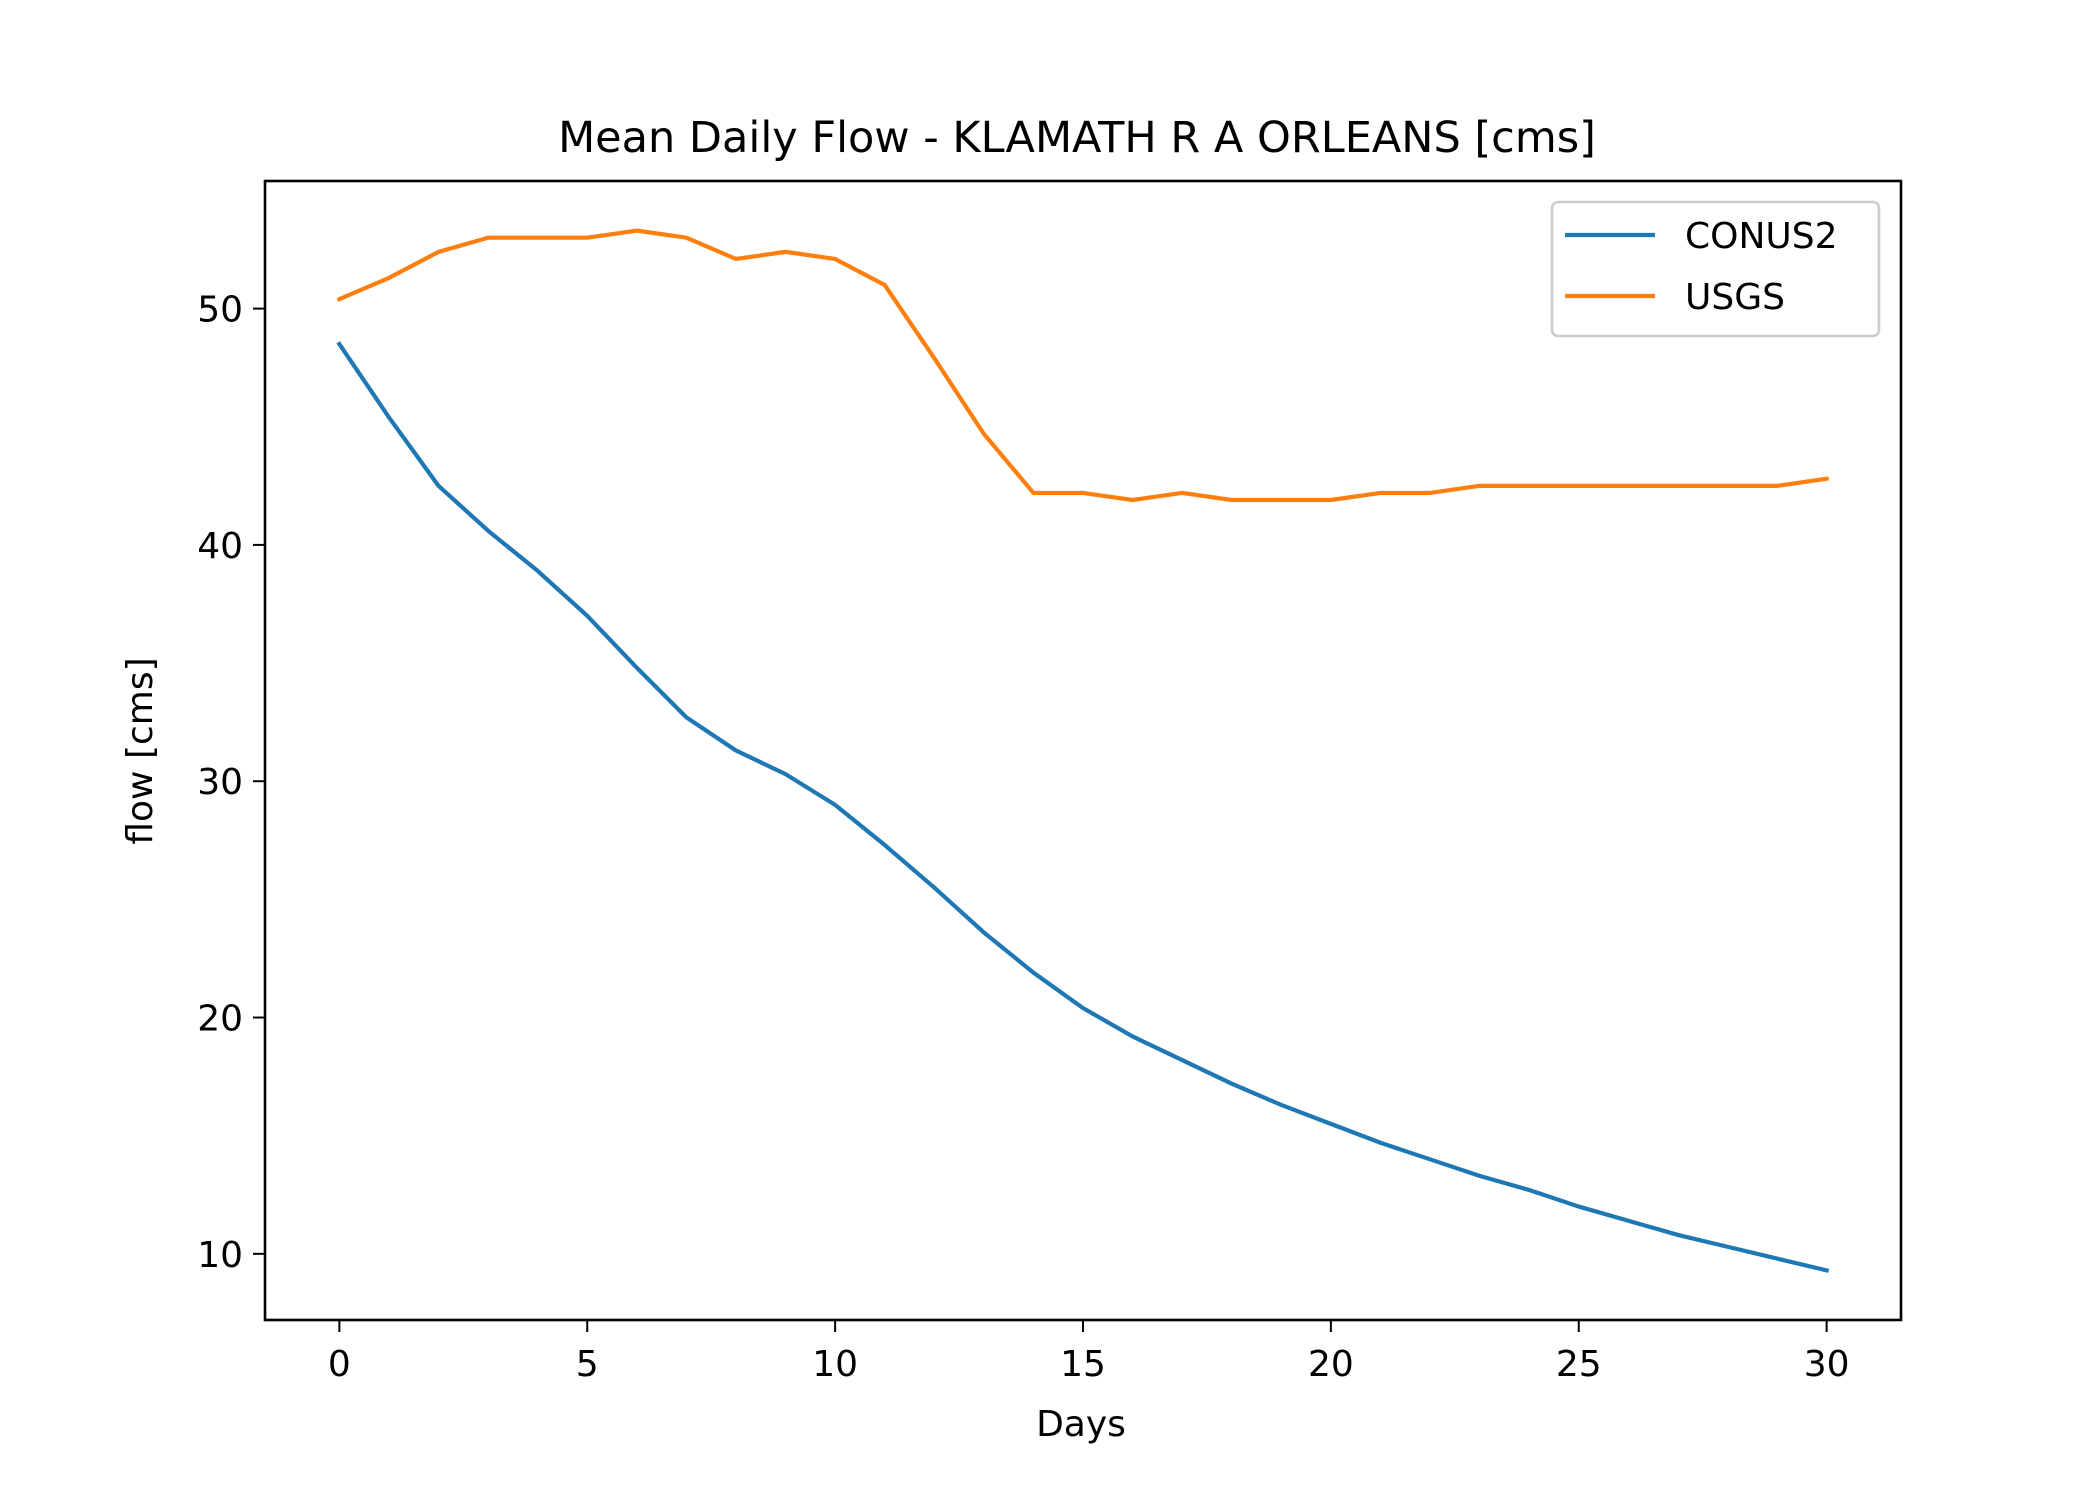  I want to click on x-axis-label: Days, so click(1081, 1424).